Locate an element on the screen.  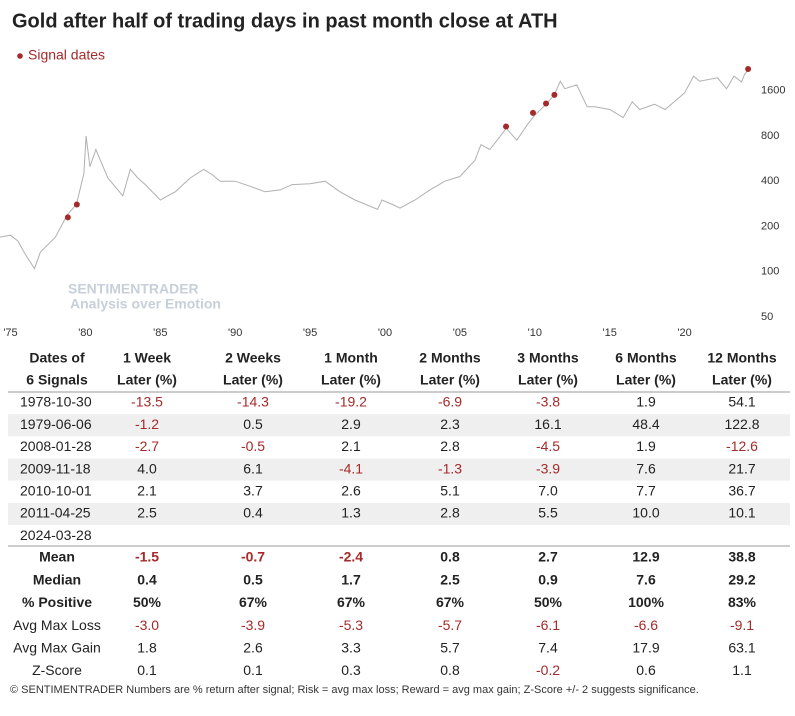
y-tick-label: 400 is located at coordinates (770, 181).